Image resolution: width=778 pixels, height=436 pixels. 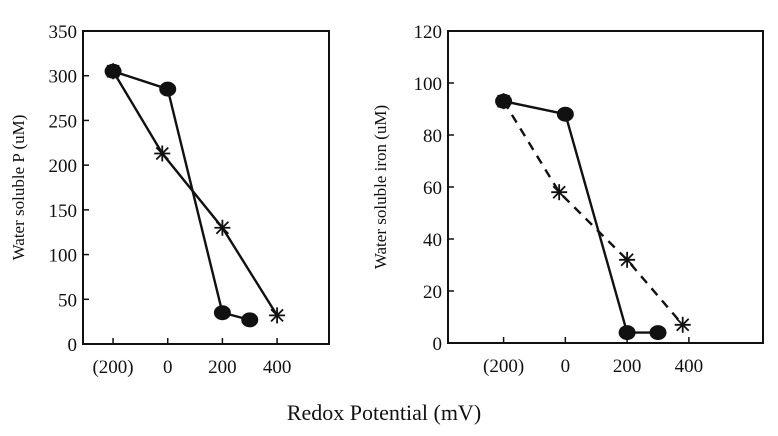 What do you see at coordinates (432, 188) in the screenshot?
I see `y-tick-label: 60` at bounding box center [432, 188].